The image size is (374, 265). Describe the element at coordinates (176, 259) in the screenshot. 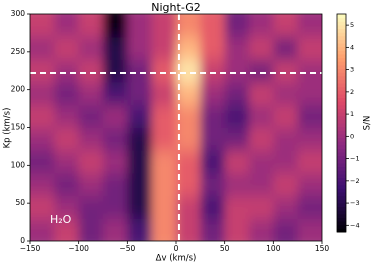

I see `x-axis-label: Δv (km/s)` at that location.